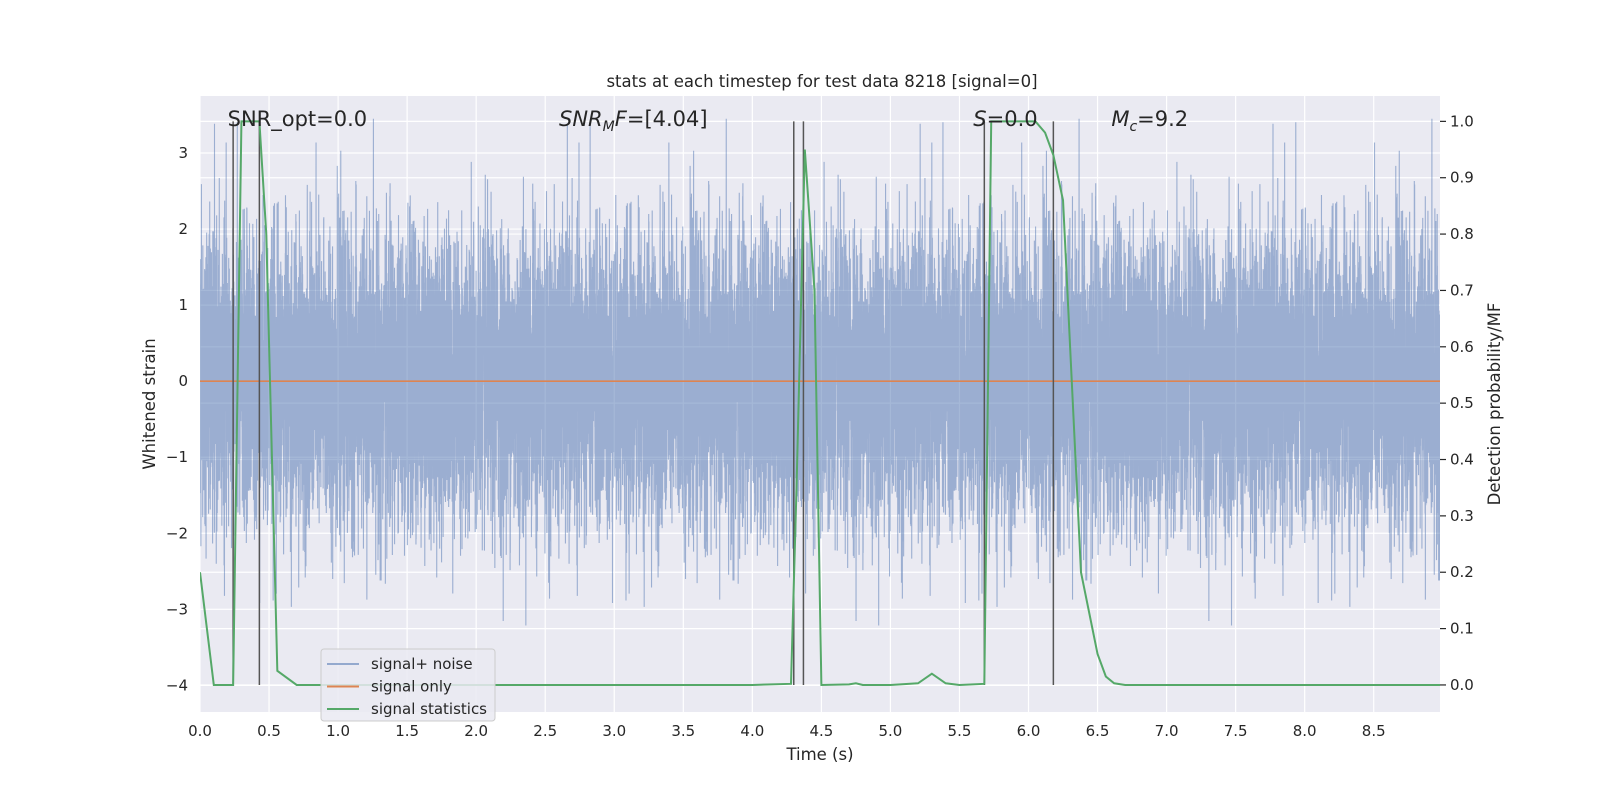  What do you see at coordinates (338, 731) in the screenshot?
I see `x-tick-label-2: 1.0` at bounding box center [338, 731].